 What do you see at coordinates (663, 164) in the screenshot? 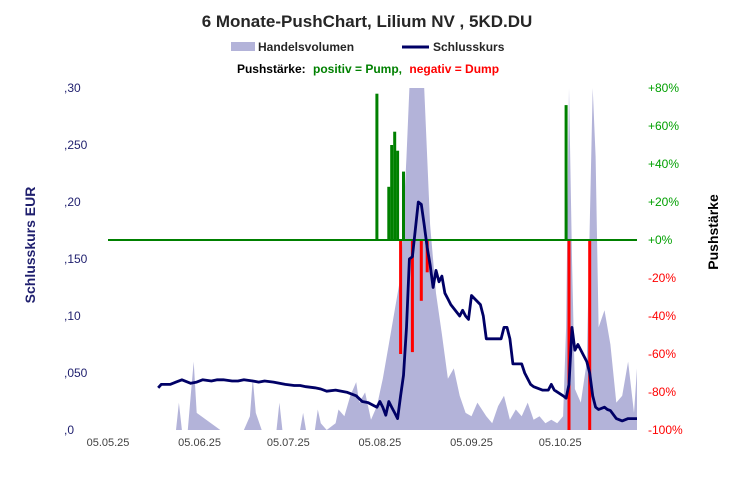
I see `y-right-tick-label: +40%` at bounding box center [663, 164].